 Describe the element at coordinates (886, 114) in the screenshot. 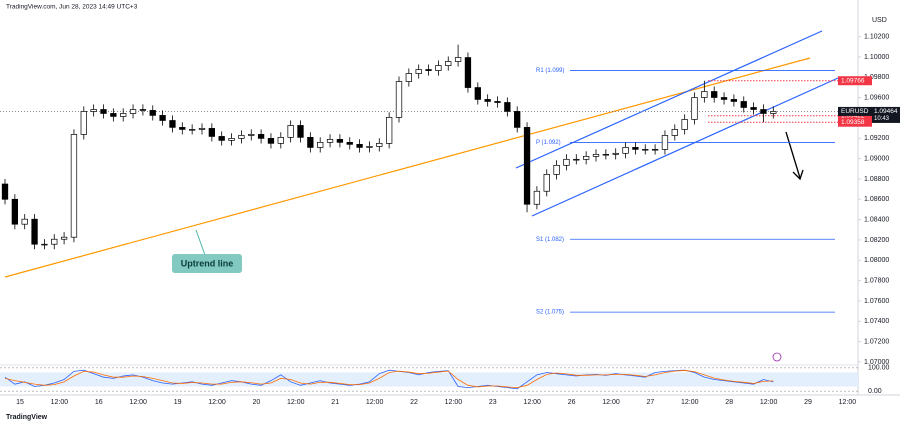

I see `last-price-box` at that location.